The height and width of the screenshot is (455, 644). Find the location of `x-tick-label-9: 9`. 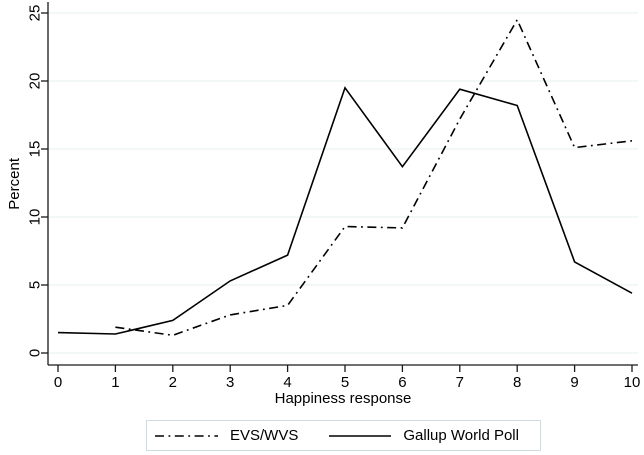

x-tick-label-9: 9 is located at coordinates (574, 382).